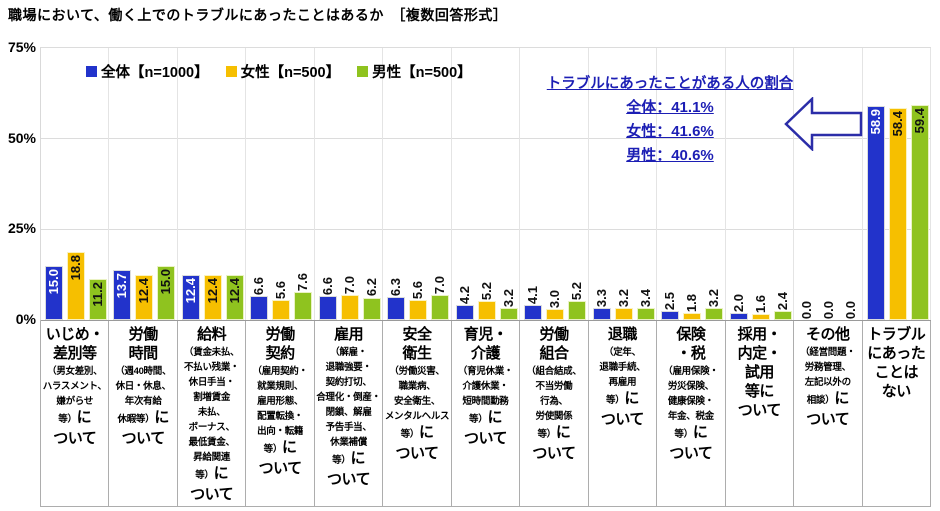 Image resolution: width=940 pixels, height=511 pixels. Describe the element at coordinates (280, 401) in the screenshot. I see `label-line: 雇用形態、` at that location.